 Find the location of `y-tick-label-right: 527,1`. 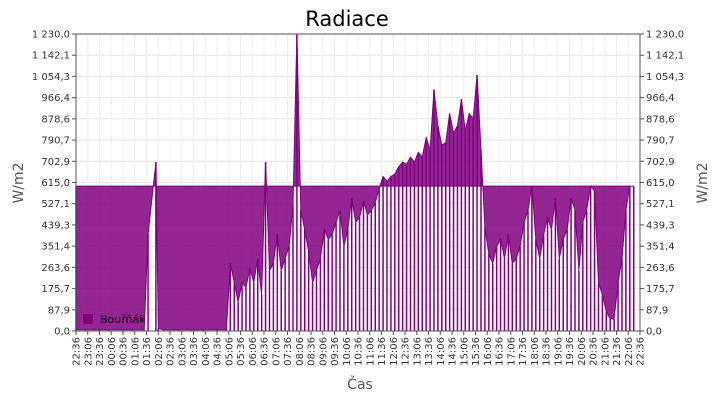

y-tick-label-right: 527,1 is located at coordinates (660, 204).